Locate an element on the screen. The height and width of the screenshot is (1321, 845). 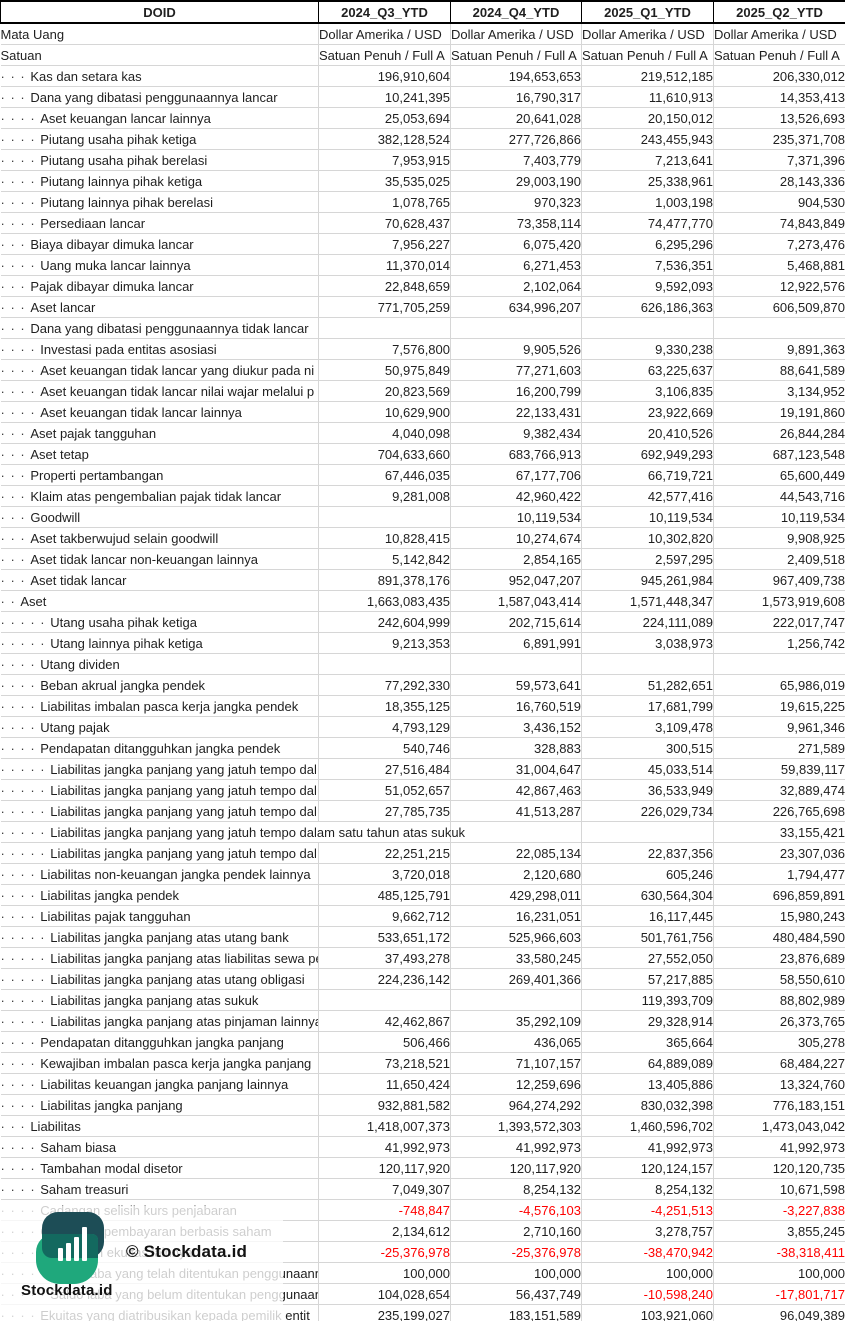
value-cell: -25,376,978 is located at coordinates (384, 1252).